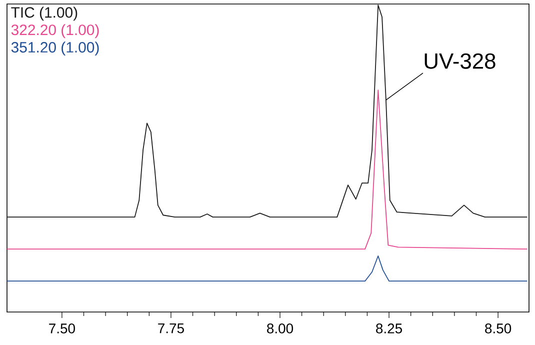 This screenshot has width=535, height=345. Describe the element at coordinates (62, 329) in the screenshot. I see `x-tick-label: 7.50` at that location.